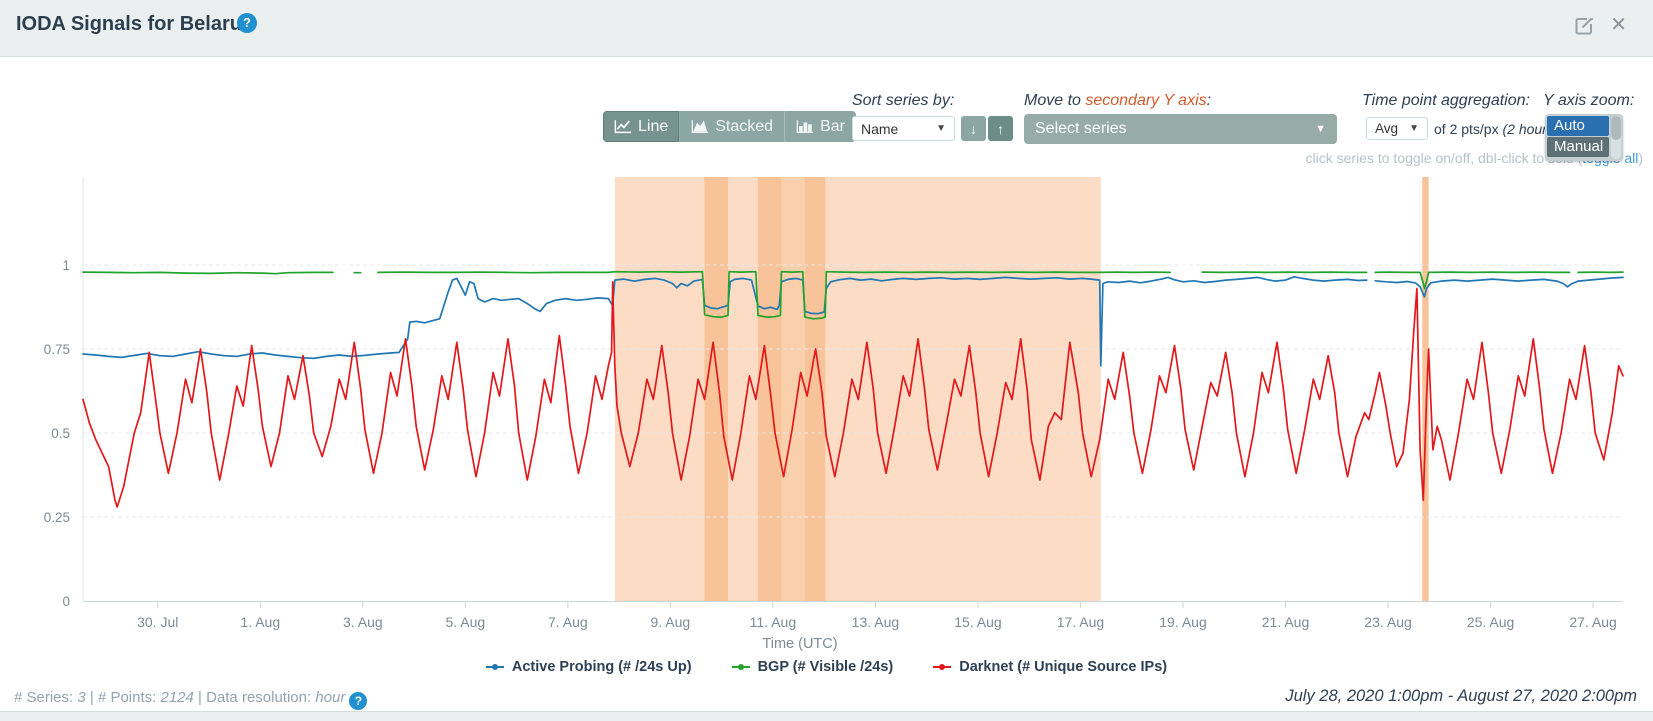 The width and height of the screenshot is (1653, 721). Describe the element at coordinates (876, 622) in the screenshot. I see `x-axis-tick-label: 13. Aug` at that location.